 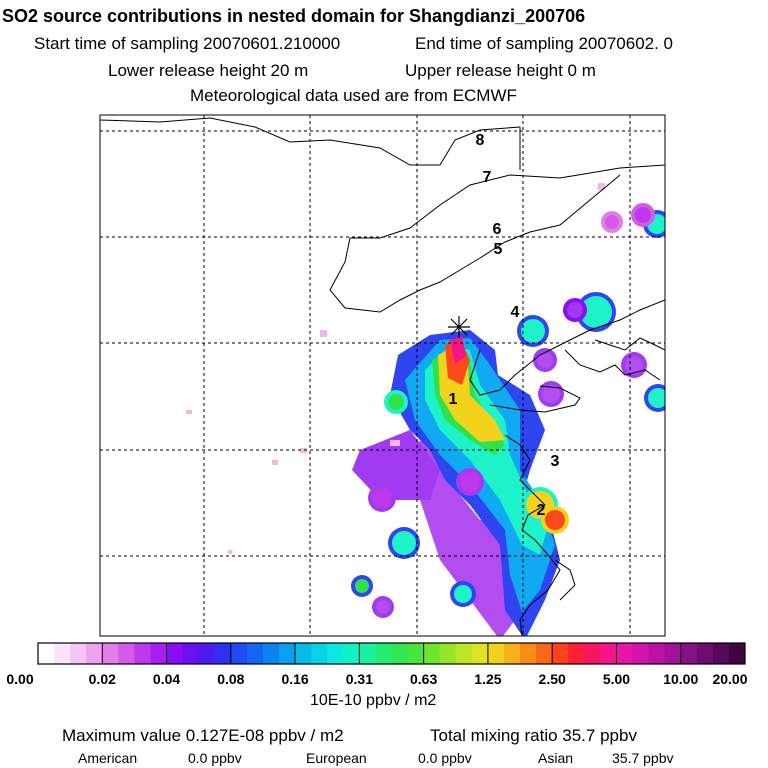 I want to click on plume-west, so click(x=396, y=465).